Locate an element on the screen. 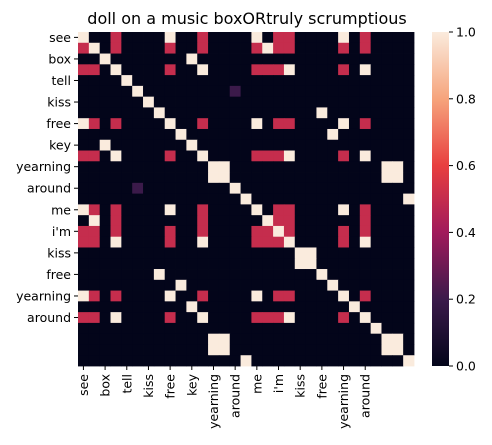 Image resolution: width=492 pixels, height=445 pixels. y-tick-label: box is located at coordinates (59, 58).